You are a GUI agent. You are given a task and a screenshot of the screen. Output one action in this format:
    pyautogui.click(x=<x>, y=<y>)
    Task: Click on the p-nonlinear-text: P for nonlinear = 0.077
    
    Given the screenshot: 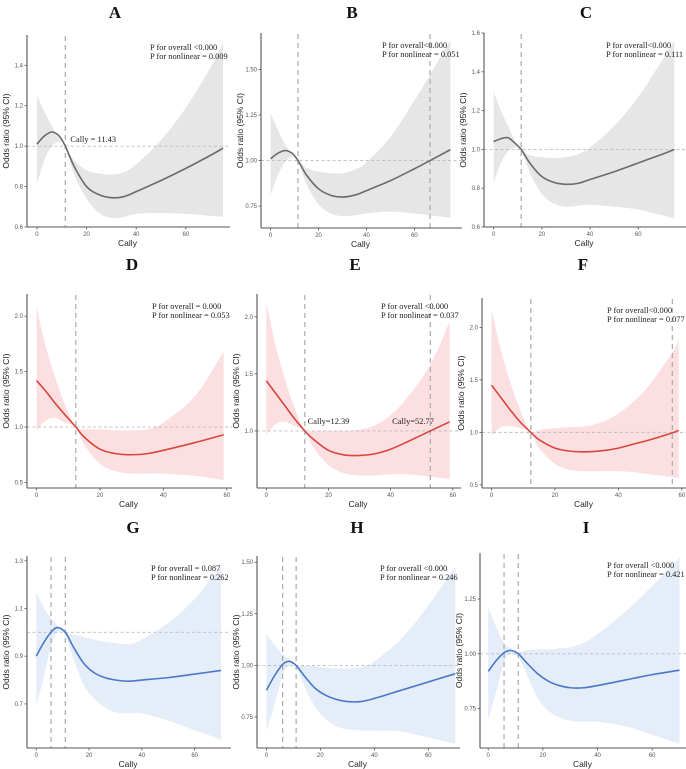 What is the action you would take?
    pyautogui.click(x=646, y=319)
    